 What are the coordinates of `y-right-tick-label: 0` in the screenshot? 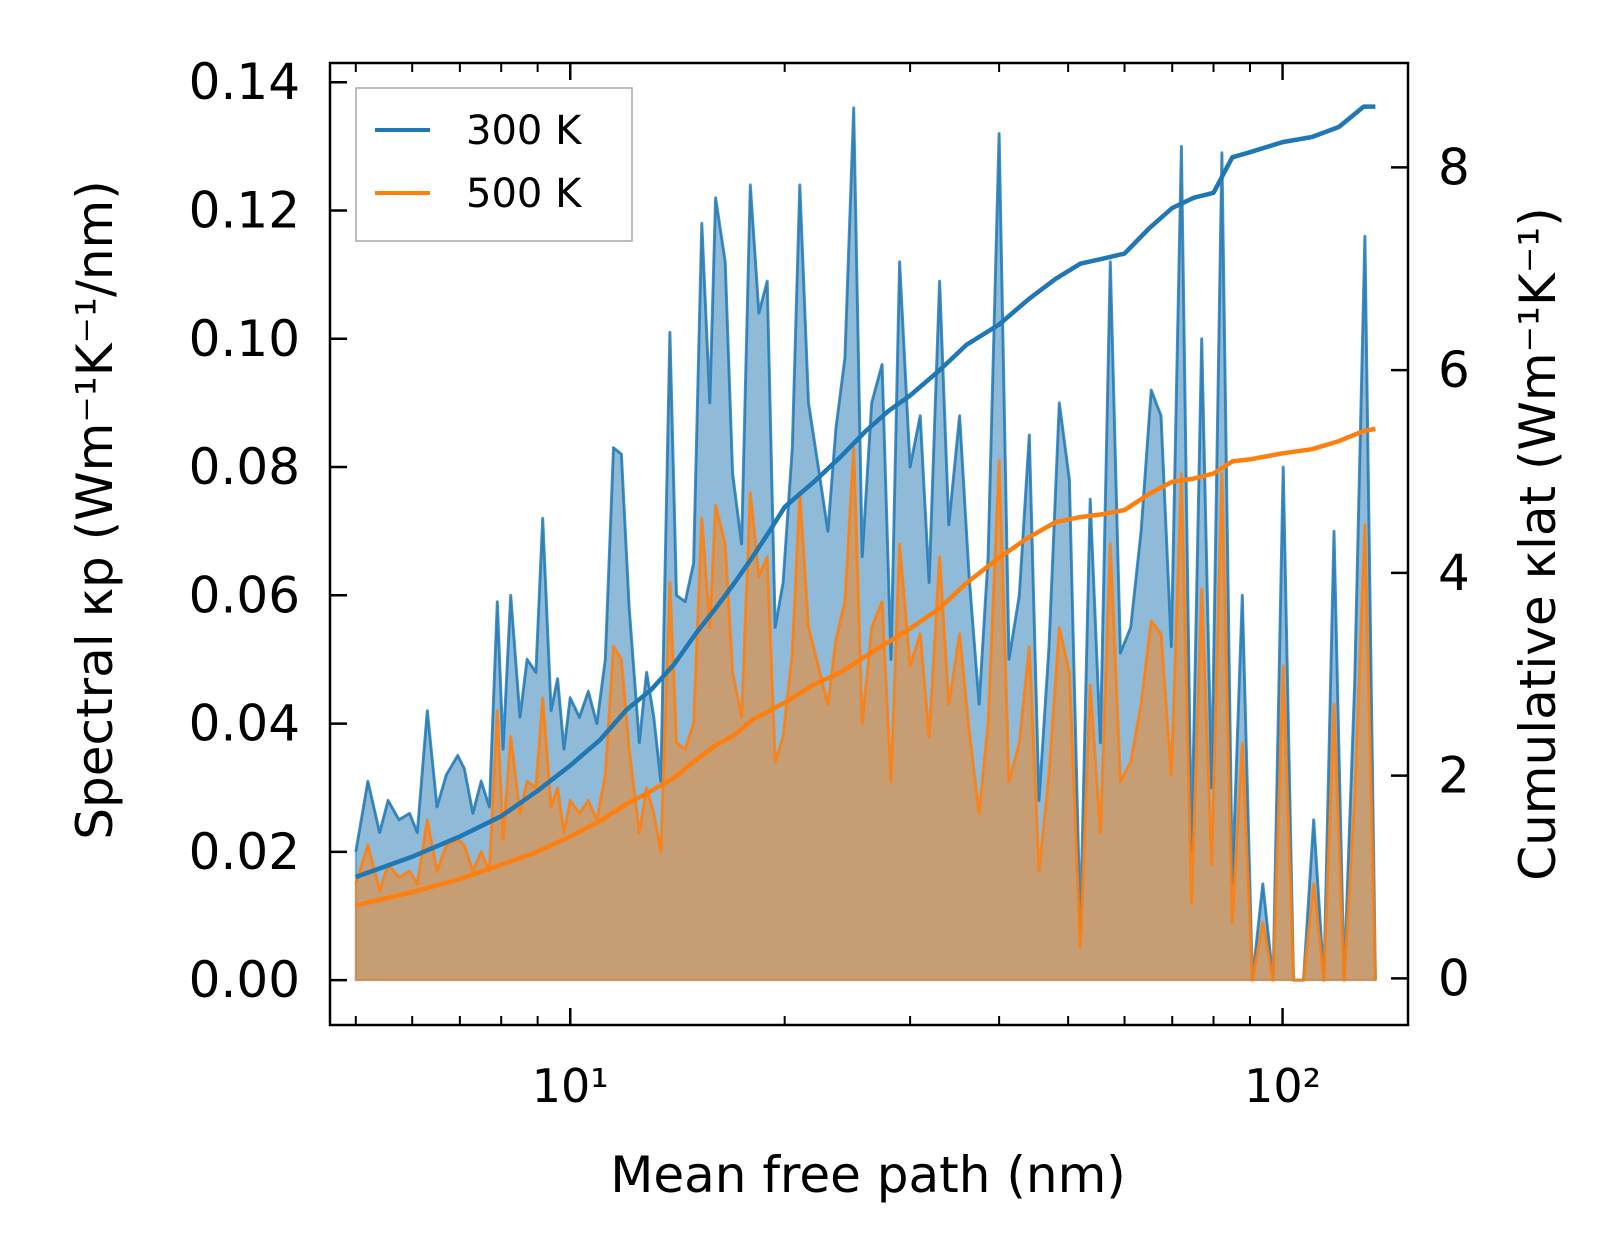 It's located at (1454, 978).